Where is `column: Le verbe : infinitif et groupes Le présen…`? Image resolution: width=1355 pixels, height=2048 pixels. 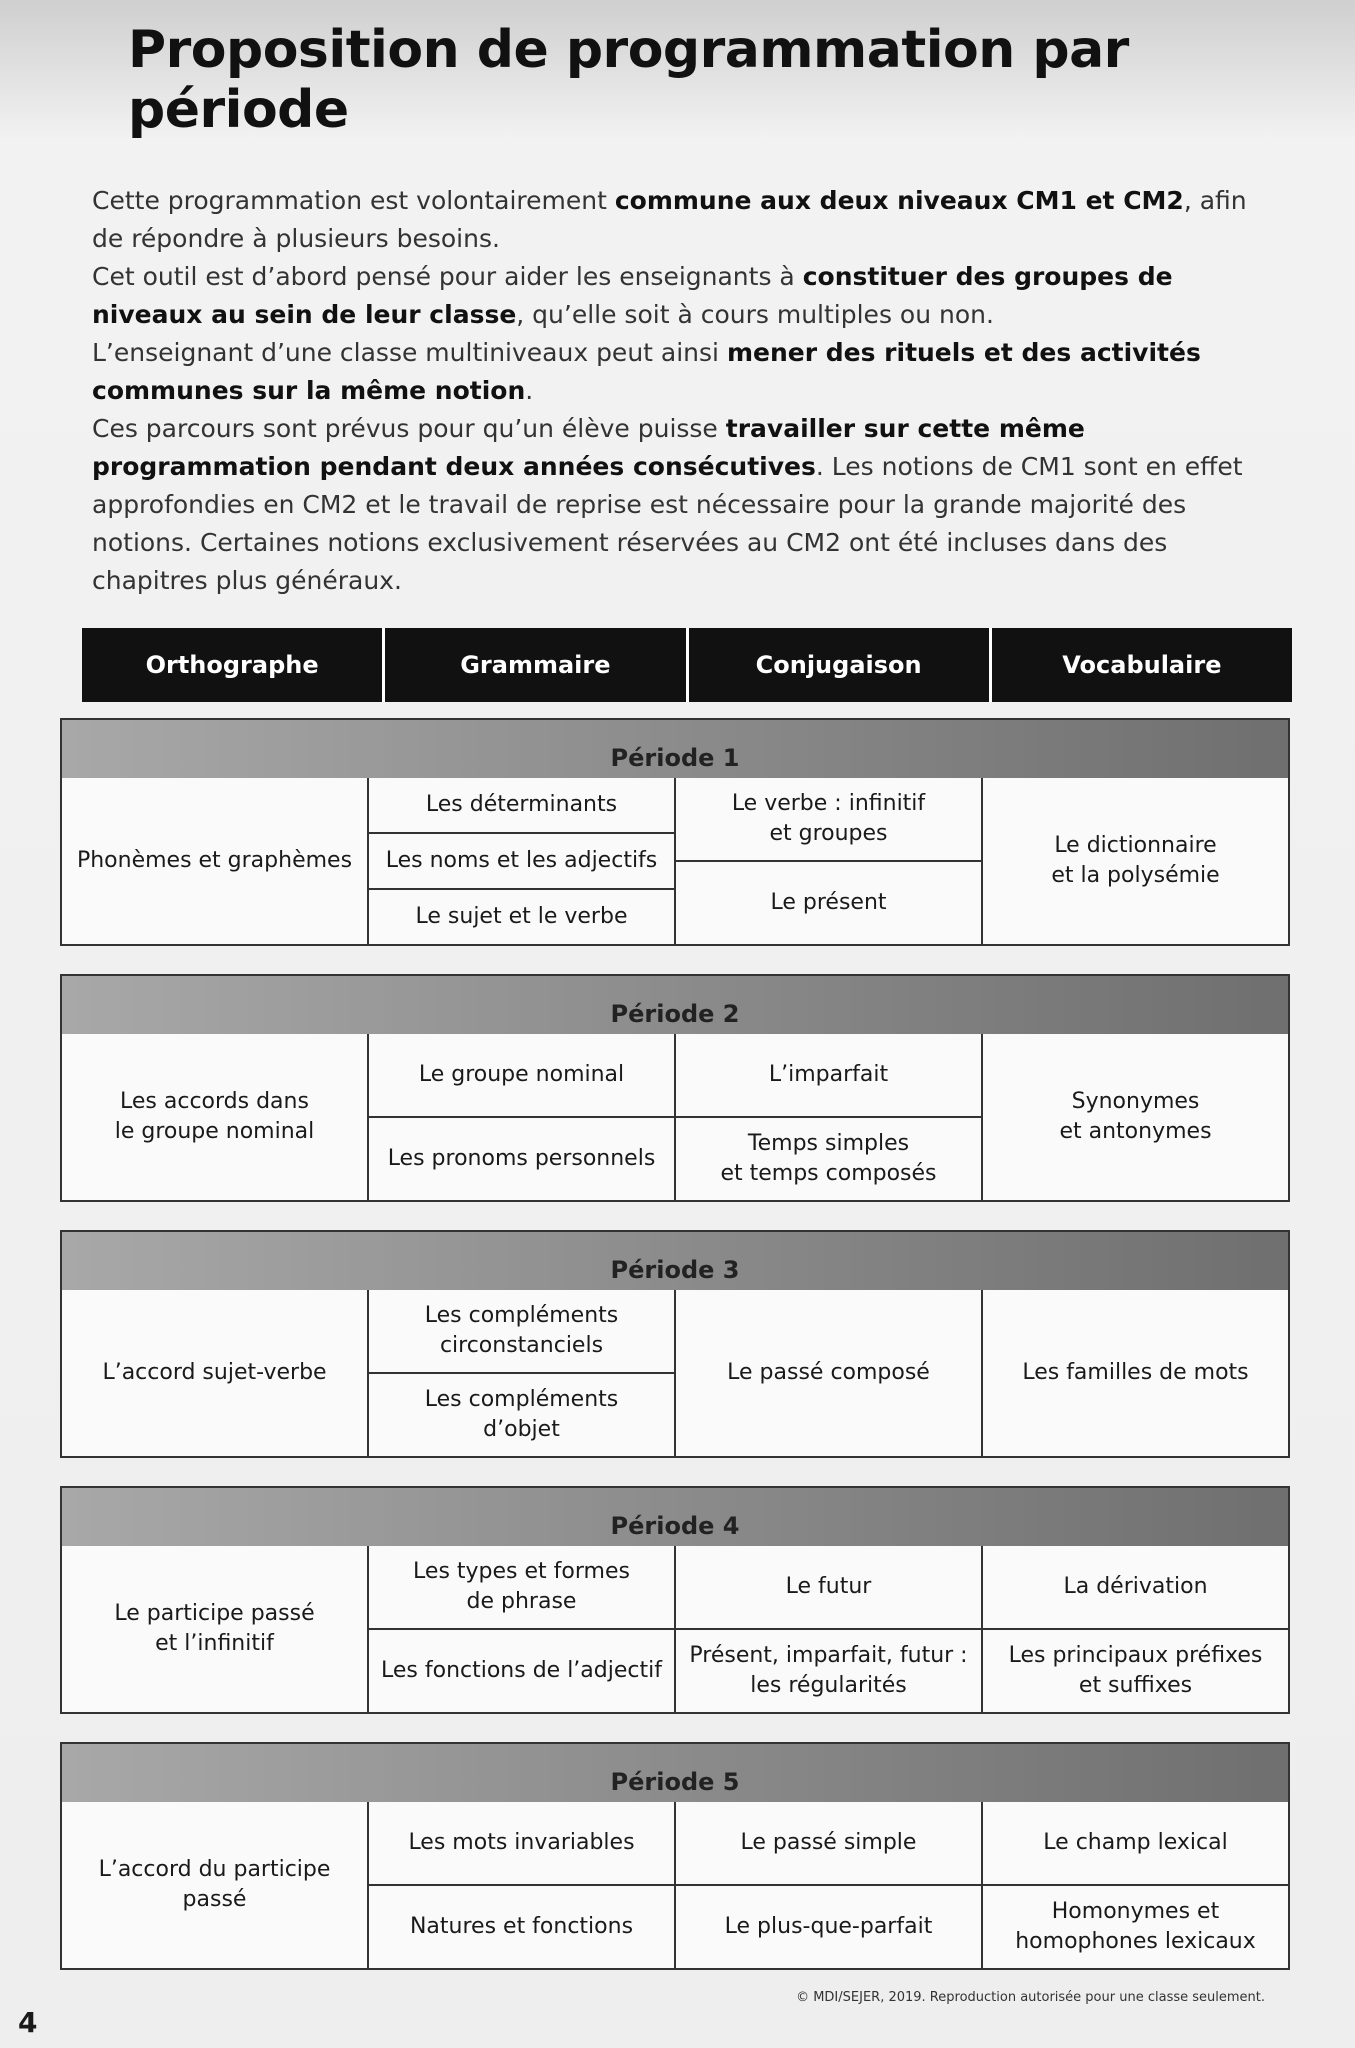
column: Le verbe : infinitif et groupes Le présen… is located at coordinates (827, 861).